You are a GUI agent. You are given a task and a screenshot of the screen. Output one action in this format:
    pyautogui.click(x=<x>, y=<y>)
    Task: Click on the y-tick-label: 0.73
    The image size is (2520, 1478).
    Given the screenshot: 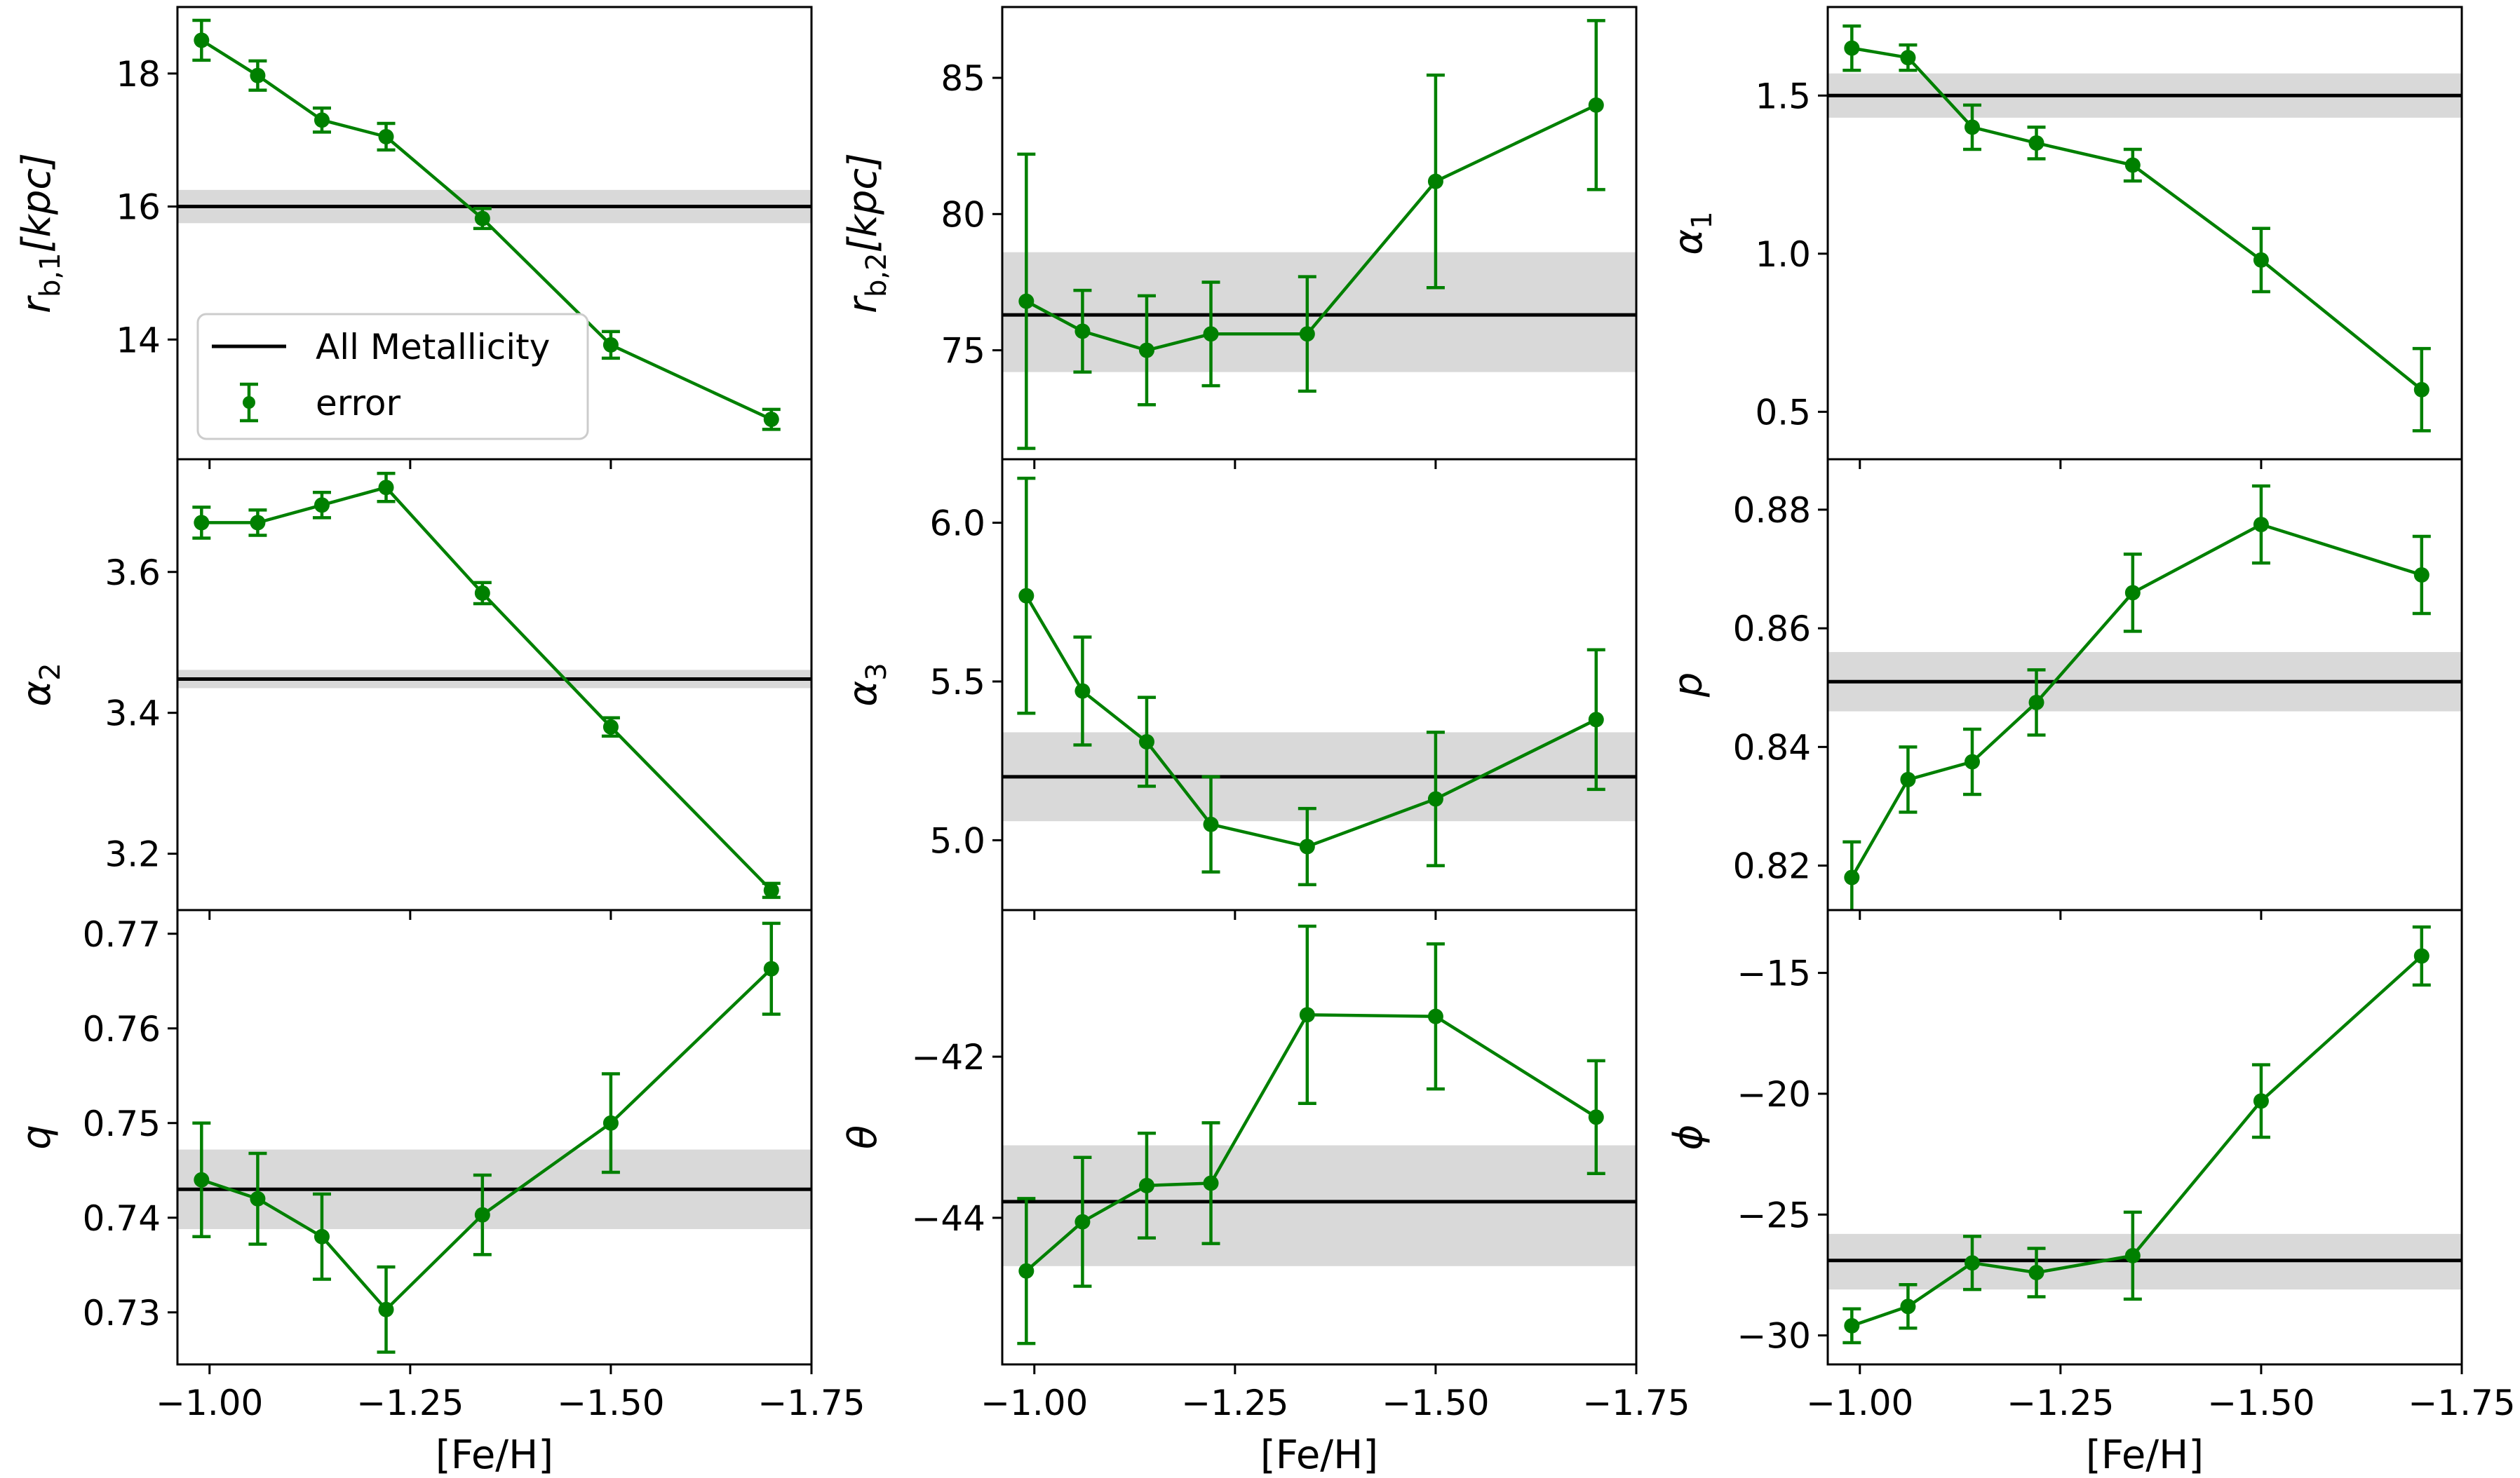 What is the action you would take?
    pyautogui.click(x=122, y=1313)
    